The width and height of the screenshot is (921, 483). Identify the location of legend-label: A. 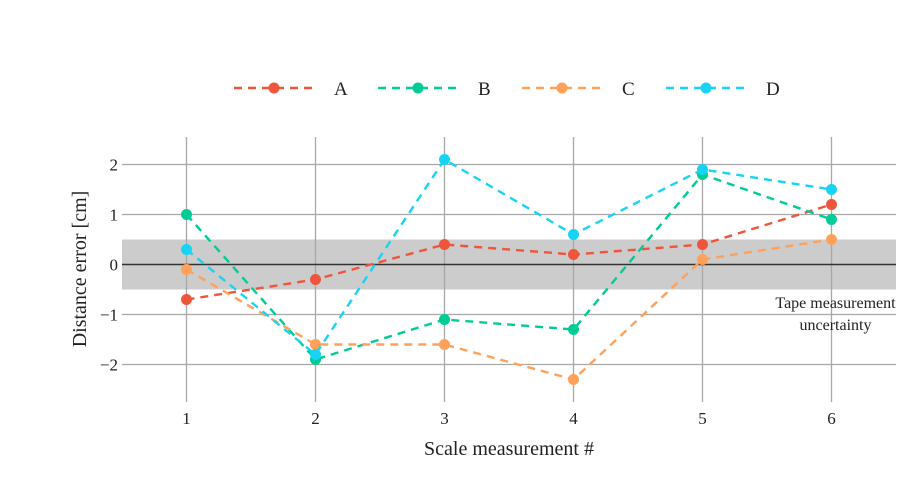
(341, 89).